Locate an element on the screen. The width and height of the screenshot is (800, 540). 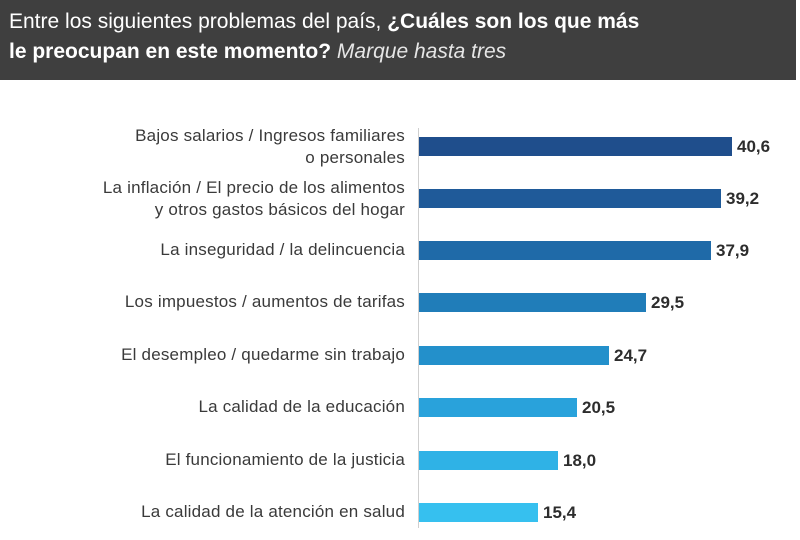
category-label: El desempleo / quedarme sin trabajo is located at coordinates (215, 355).